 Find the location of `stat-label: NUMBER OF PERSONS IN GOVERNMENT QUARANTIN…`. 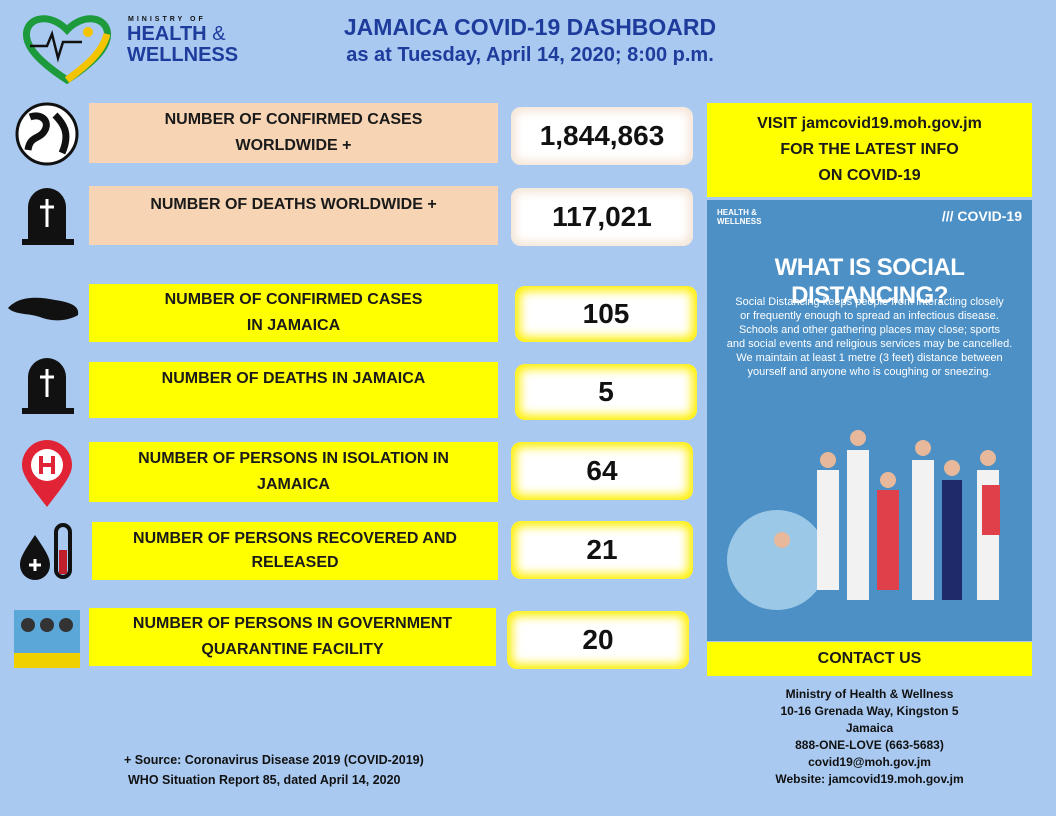

stat-label: NUMBER OF PERSONS IN GOVERNMENT QUARANTIN… is located at coordinates (292, 637).